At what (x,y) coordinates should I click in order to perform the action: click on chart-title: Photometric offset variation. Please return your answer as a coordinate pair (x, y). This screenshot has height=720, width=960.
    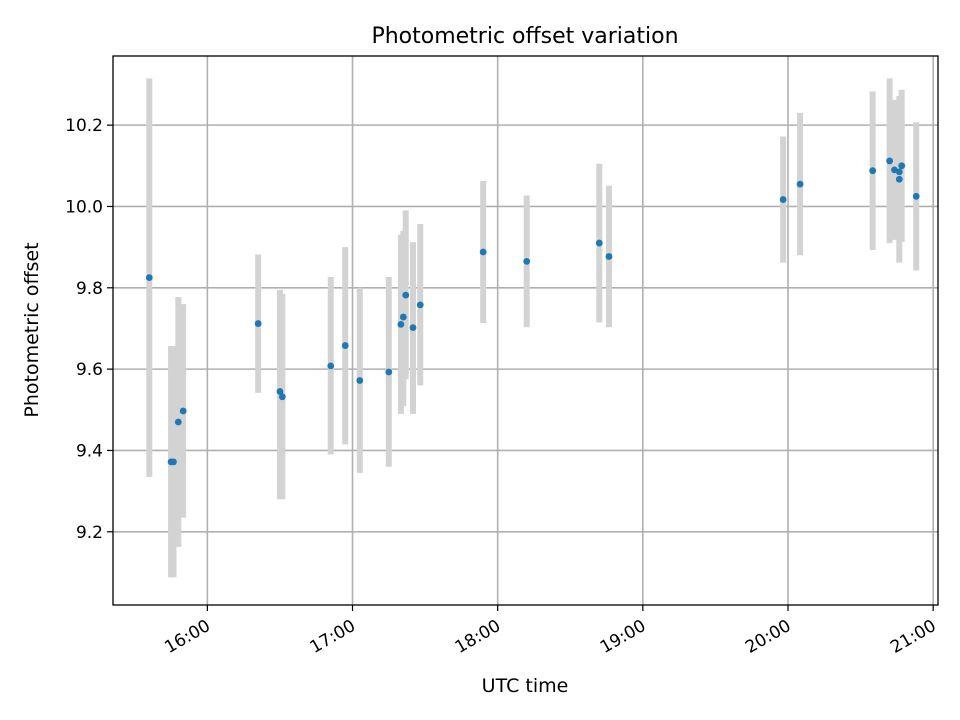
    Looking at the image, I should click on (524, 36).